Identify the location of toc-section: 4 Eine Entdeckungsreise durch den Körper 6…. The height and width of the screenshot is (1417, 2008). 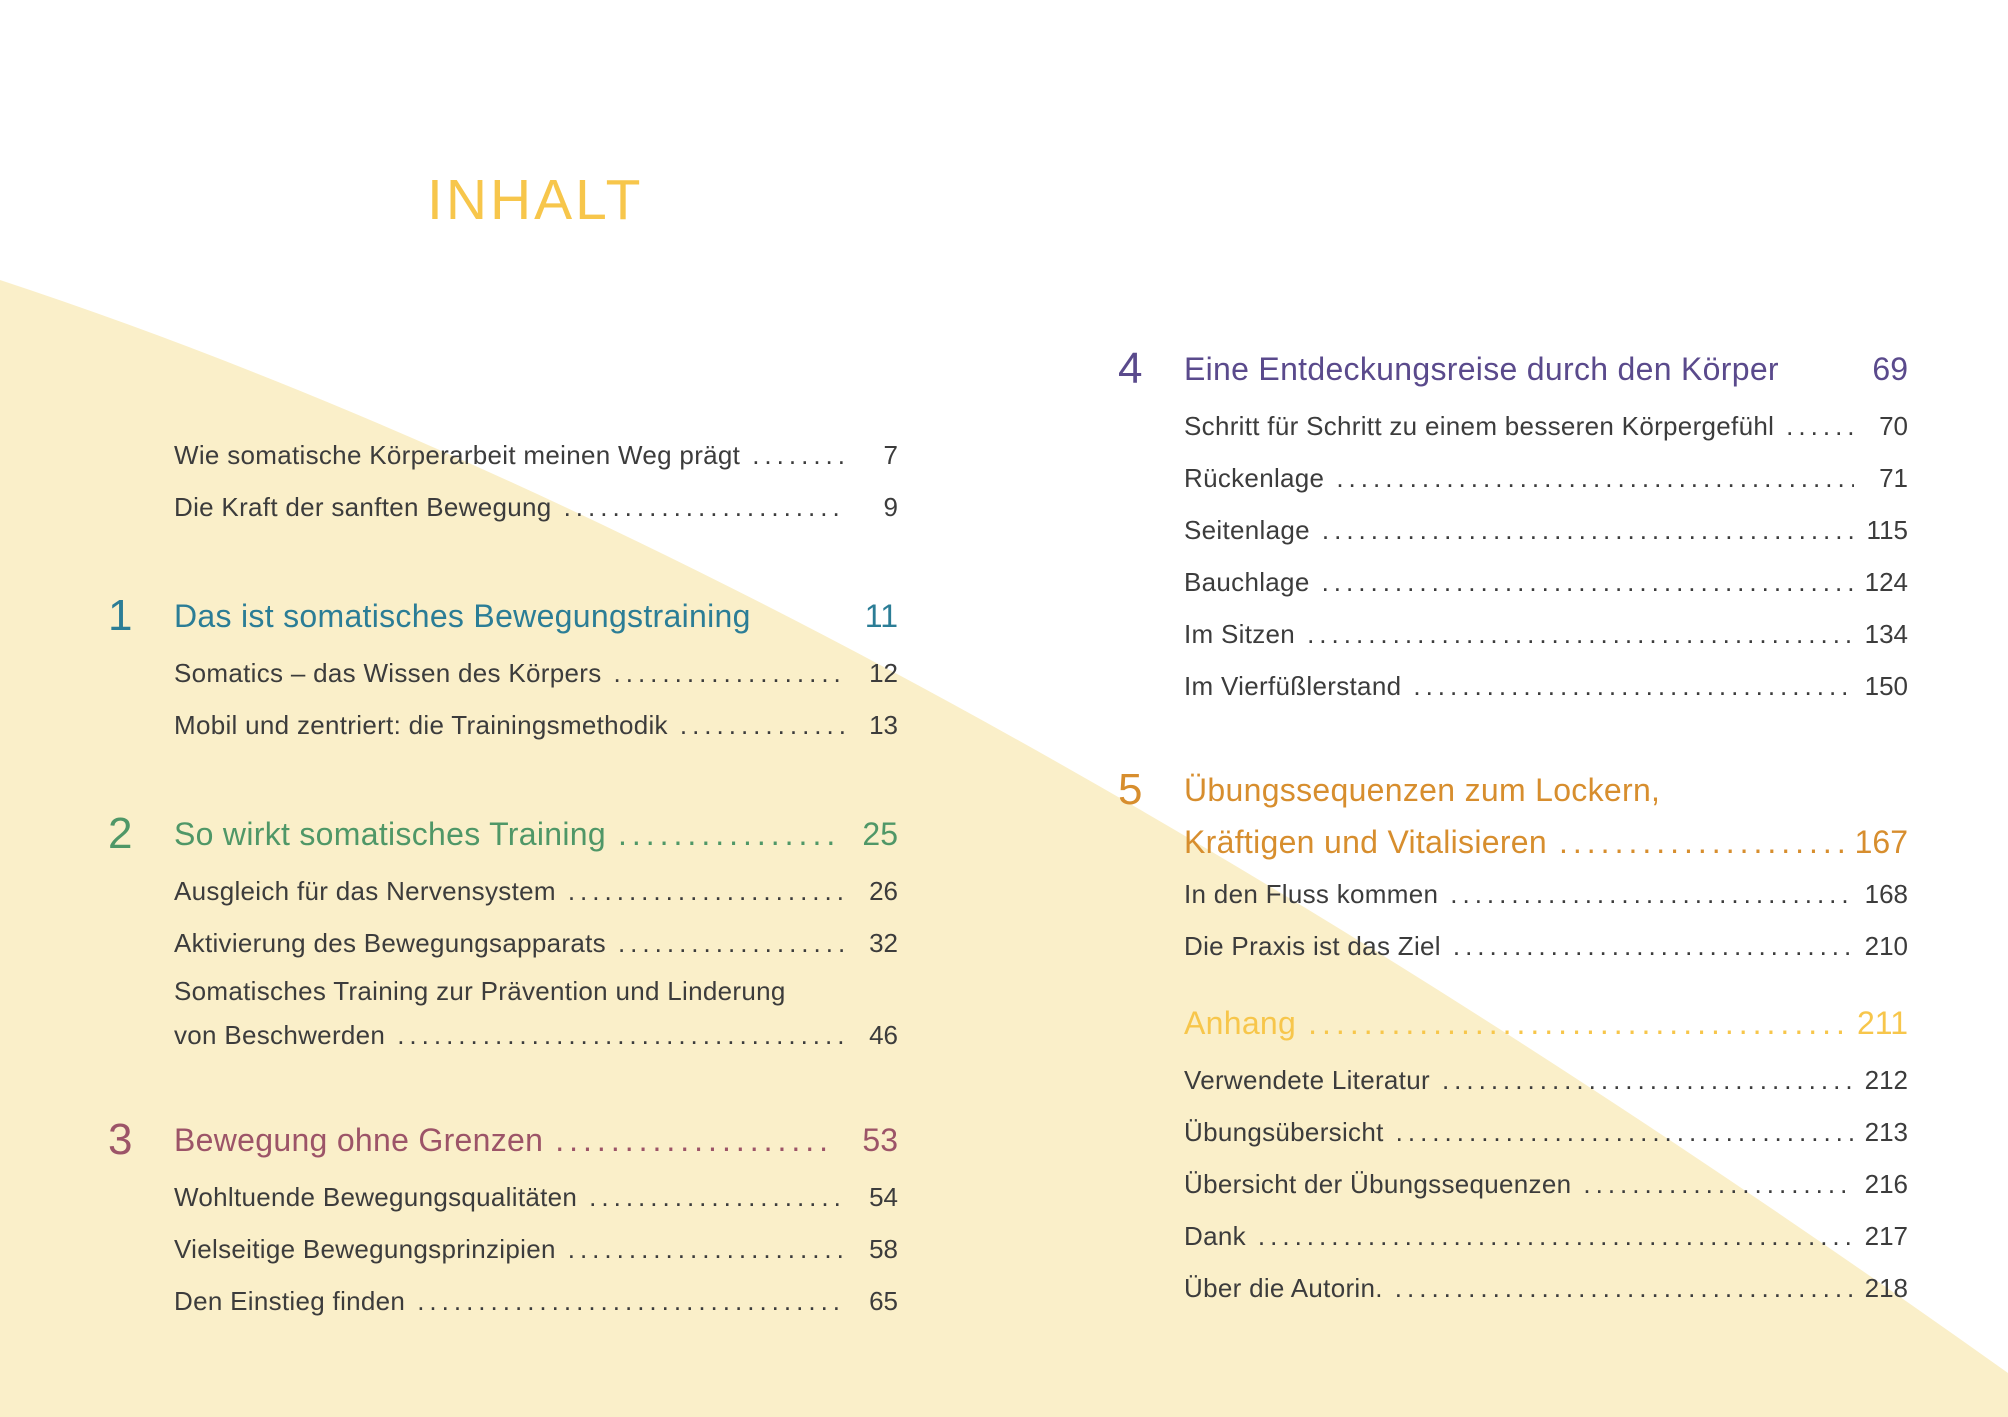
(1513, 525).